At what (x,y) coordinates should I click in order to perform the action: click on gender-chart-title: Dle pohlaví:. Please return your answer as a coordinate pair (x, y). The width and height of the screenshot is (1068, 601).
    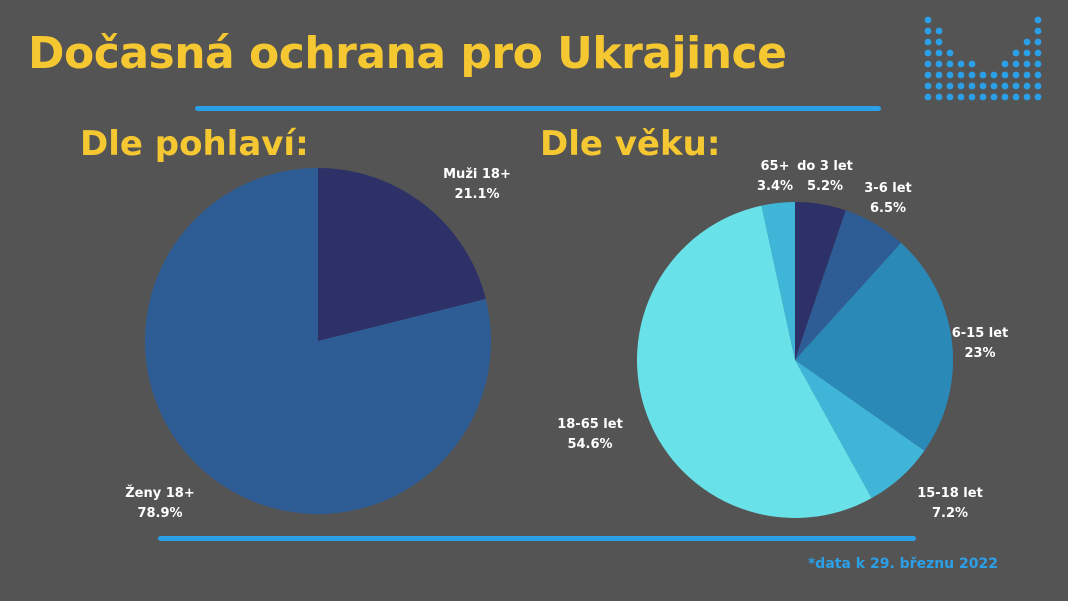
    Looking at the image, I should click on (194, 144).